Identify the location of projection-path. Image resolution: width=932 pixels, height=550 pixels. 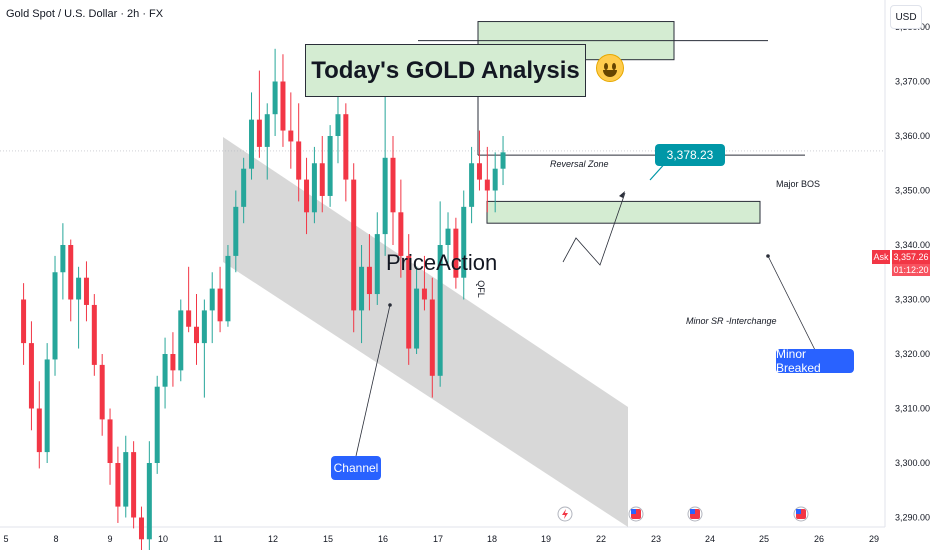
(594, 229).